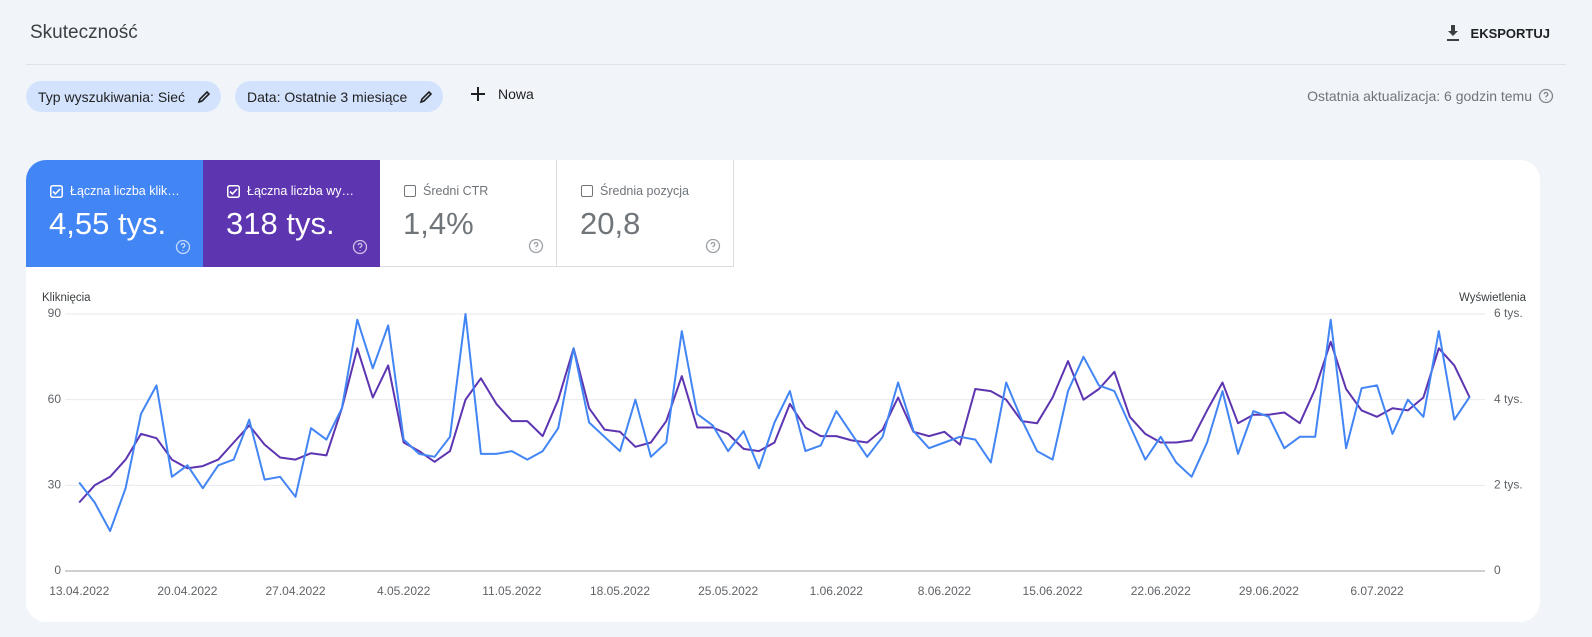 The height and width of the screenshot is (637, 1592). Describe the element at coordinates (438, 223) in the screenshot. I see `metric-value: 1,4%` at that location.